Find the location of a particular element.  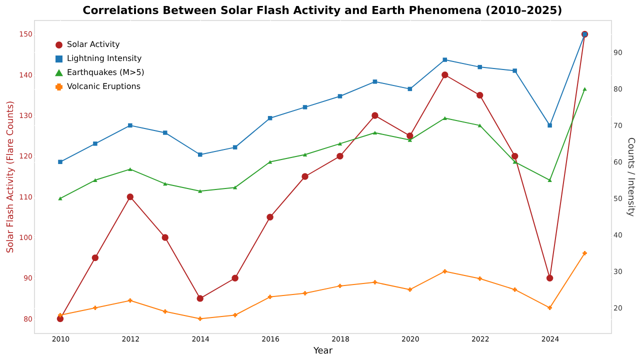

legend-label: Volcanic Eruptions is located at coordinates (103, 86).